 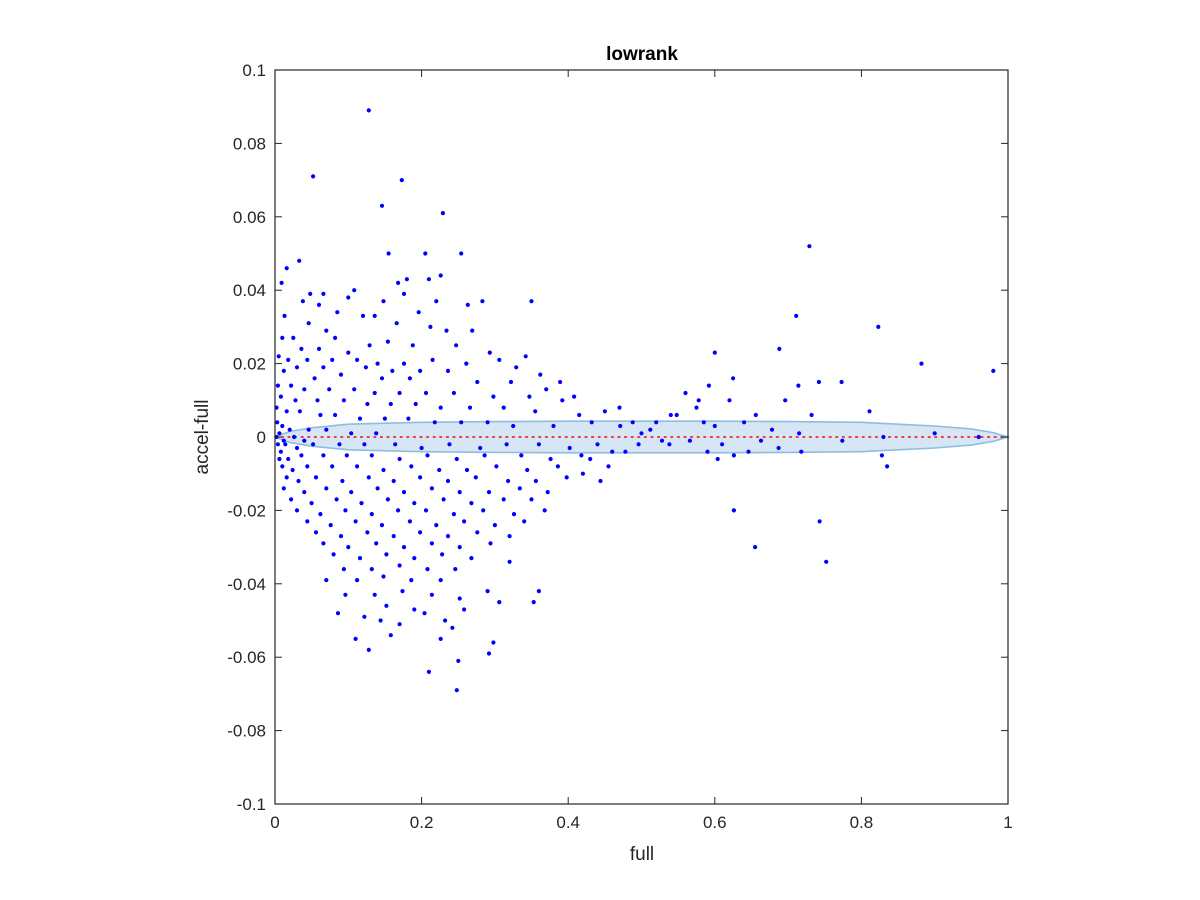 I want to click on y-tick-label: -0.08, so click(x=246, y=731).